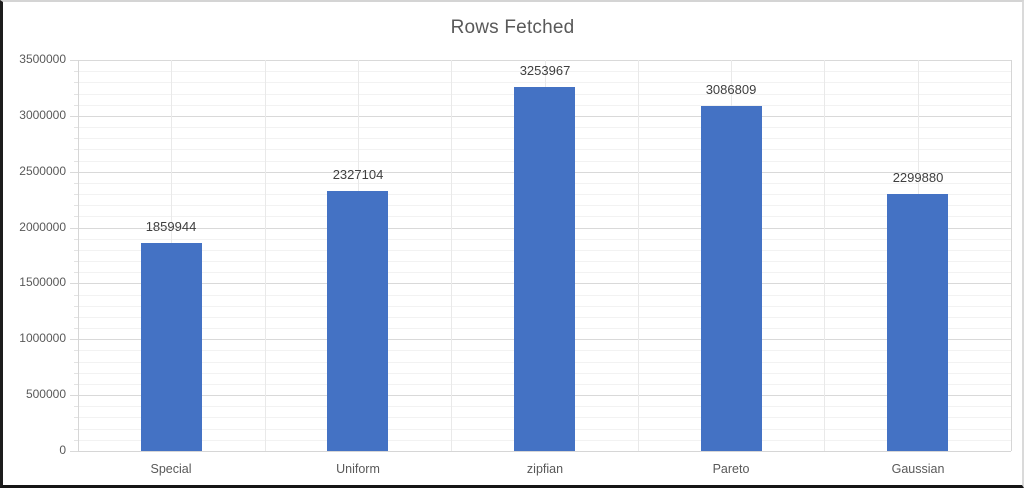 This screenshot has height=488, width=1024. I want to click on bar-value-label: 3253967, so click(545, 70).